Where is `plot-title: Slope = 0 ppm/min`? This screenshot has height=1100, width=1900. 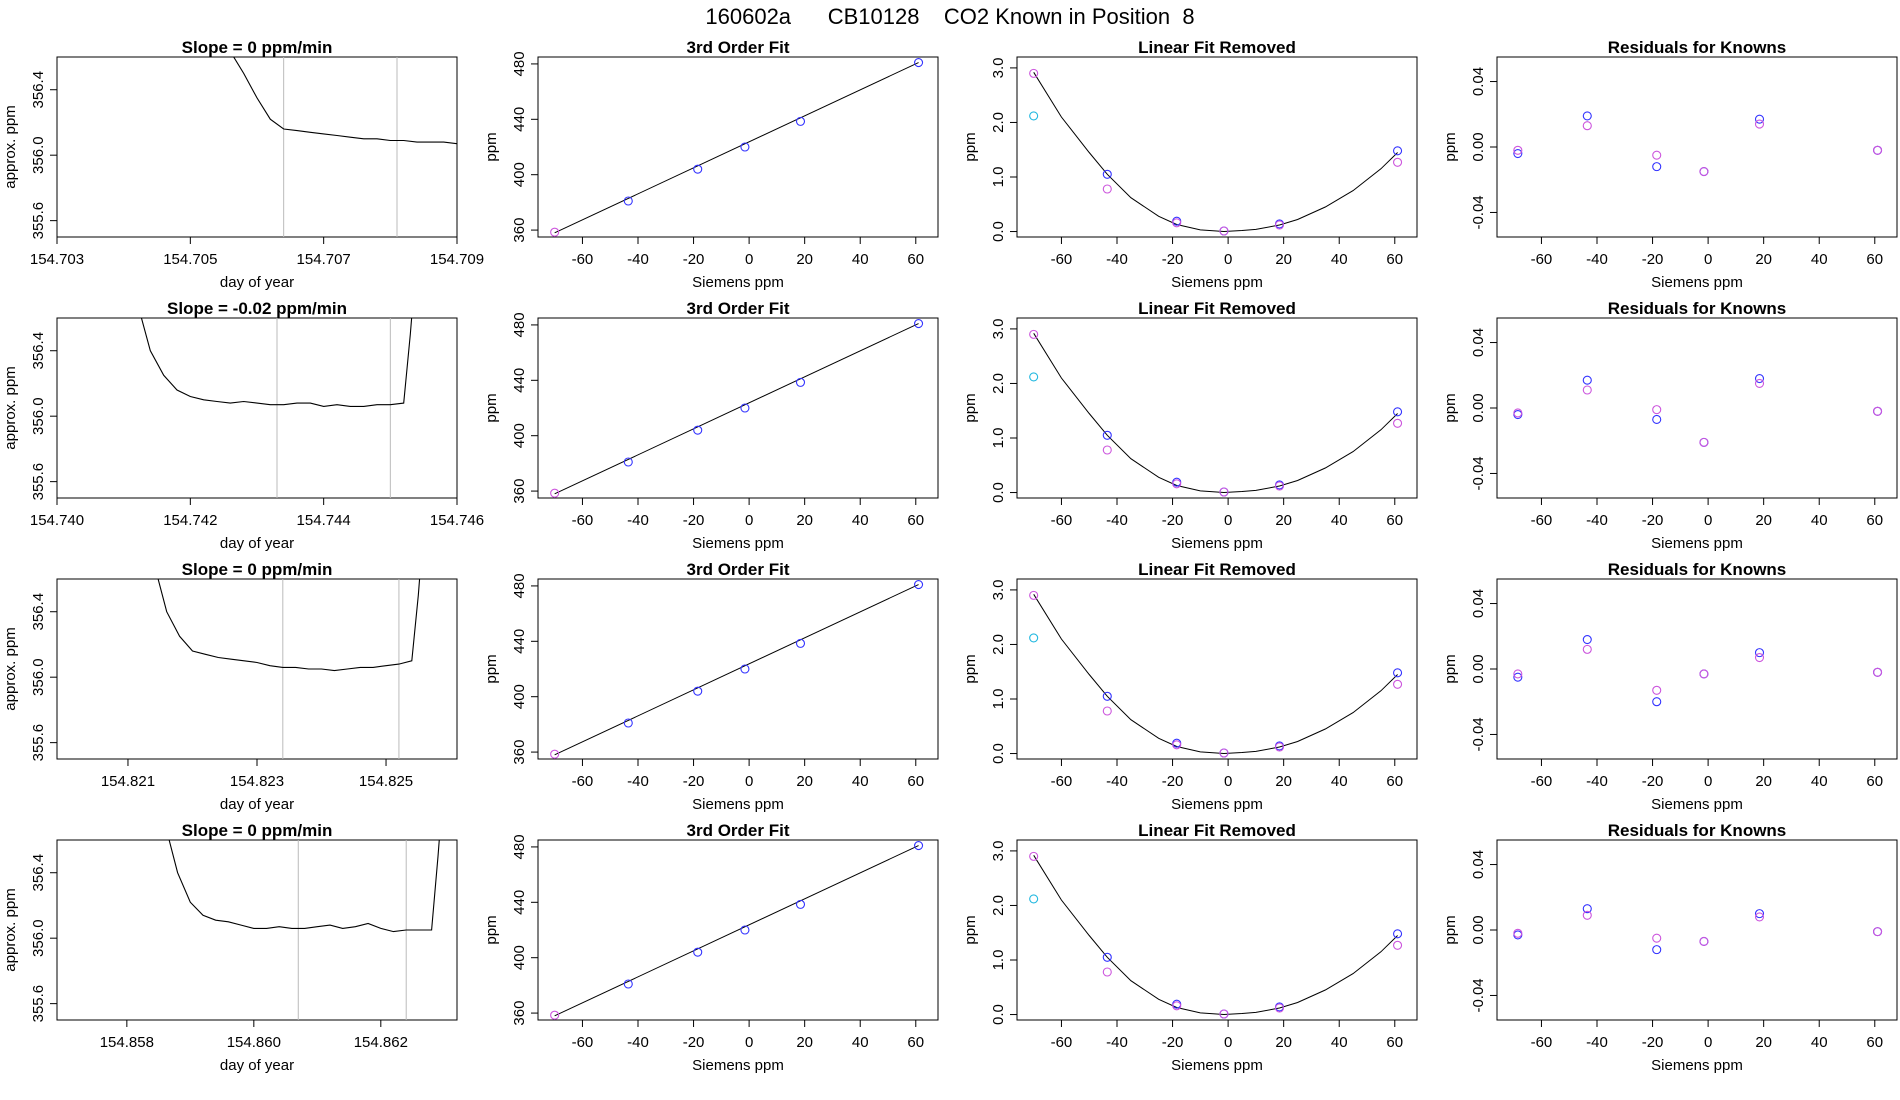 plot-title: Slope = 0 ppm/min is located at coordinates (257, 830).